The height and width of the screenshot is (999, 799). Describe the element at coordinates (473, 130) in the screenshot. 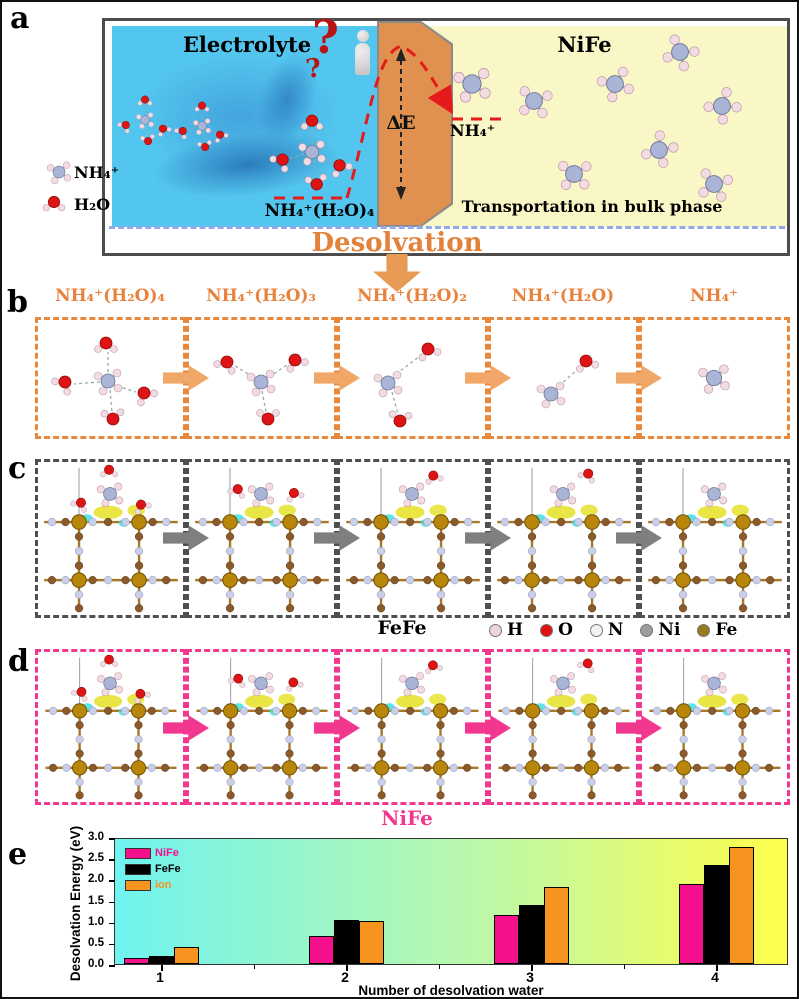

I see `nh4-plus-label: NH₄⁺` at that location.